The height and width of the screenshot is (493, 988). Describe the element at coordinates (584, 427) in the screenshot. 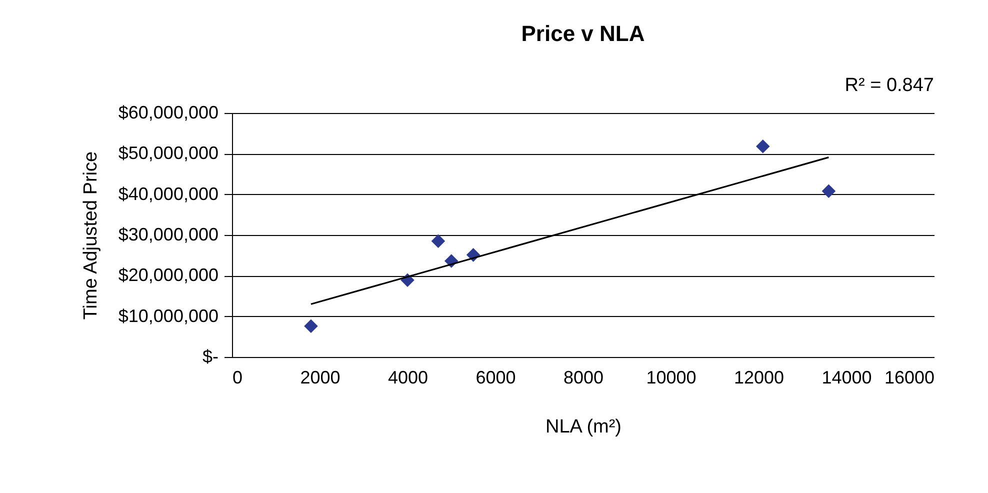

I see `x-axis-title: NLA (m²)` at that location.